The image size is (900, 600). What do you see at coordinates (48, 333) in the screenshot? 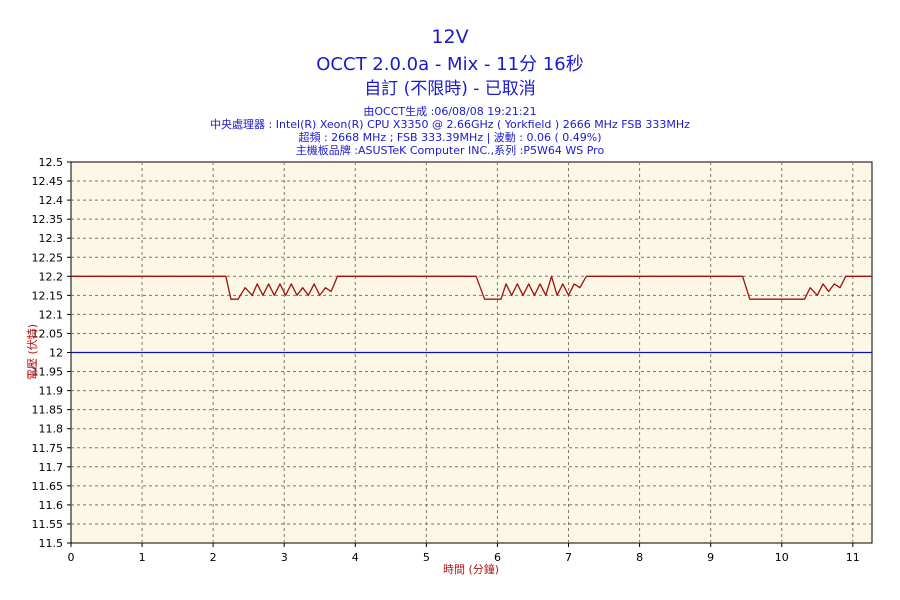
I see `y-tick-label: 12.05` at bounding box center [48, 333].